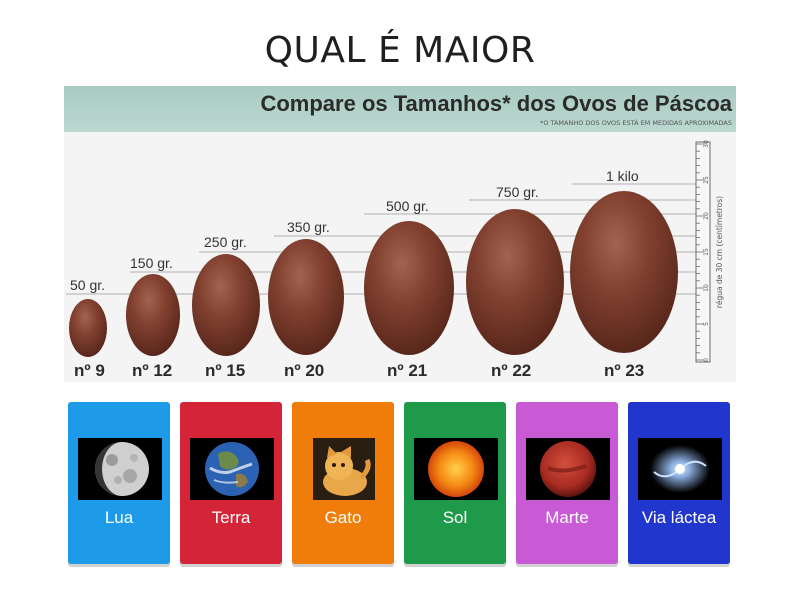 Image resolution: width=800 pixels, height=600 pixels. What do you see at coordinates (679, 517) in the screenshot?
I see `card-label: Via láctea` at bounding box center [679, 517].